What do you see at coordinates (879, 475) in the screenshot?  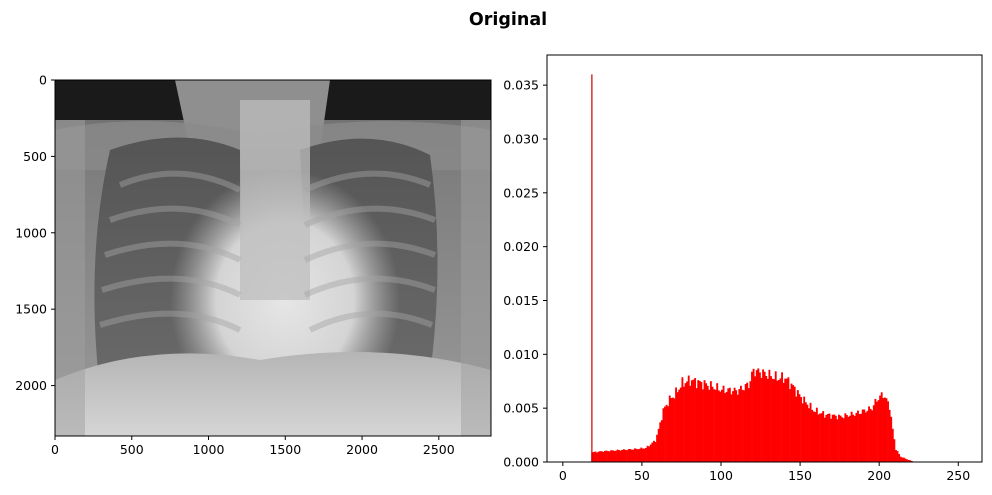 I see `histogram-xtick-label: 200` at bounding box center [879, 475].